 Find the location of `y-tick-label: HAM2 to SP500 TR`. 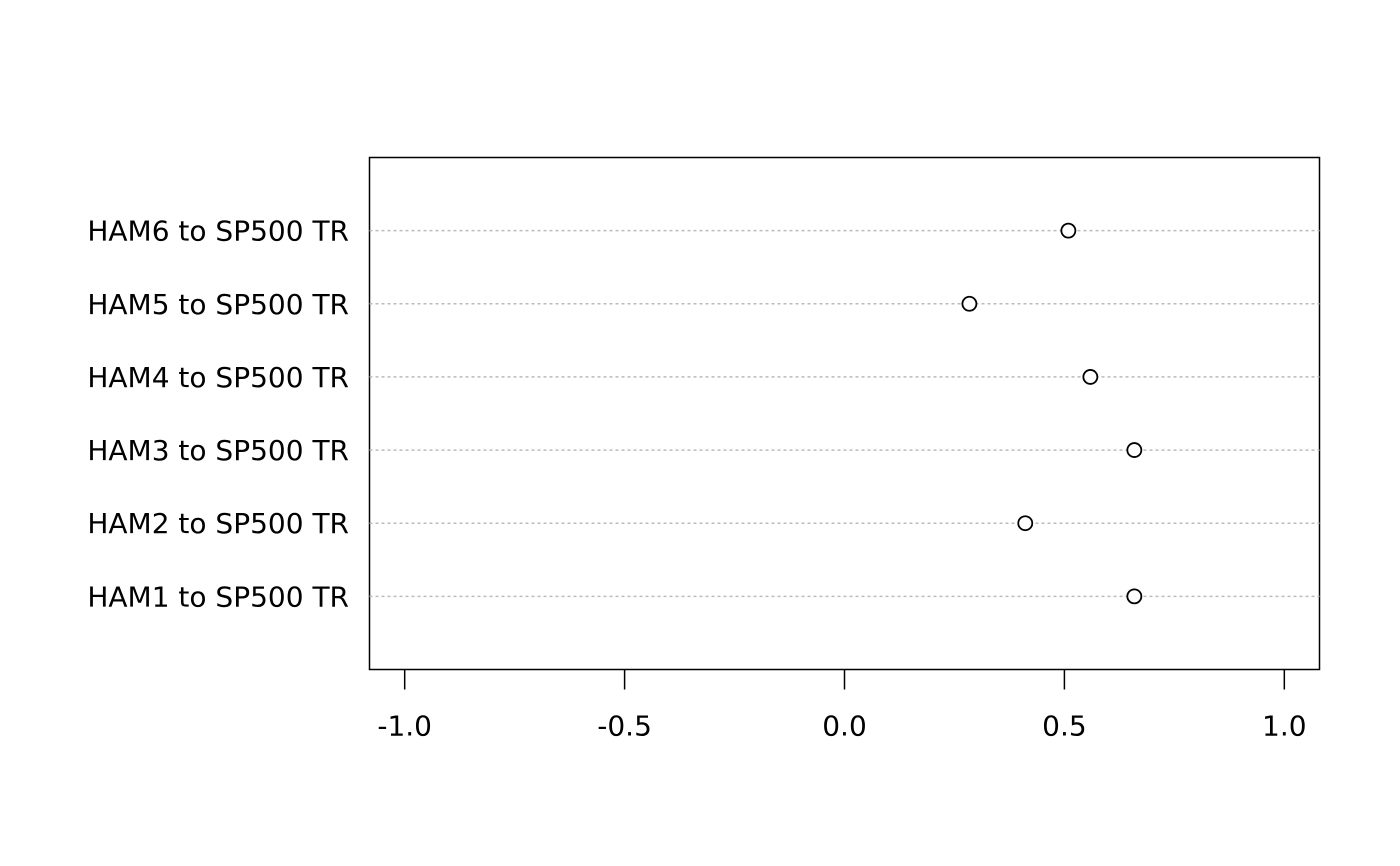

y-tick-label: HAM2 to SP500 TR is located at coordinates (218, 523).